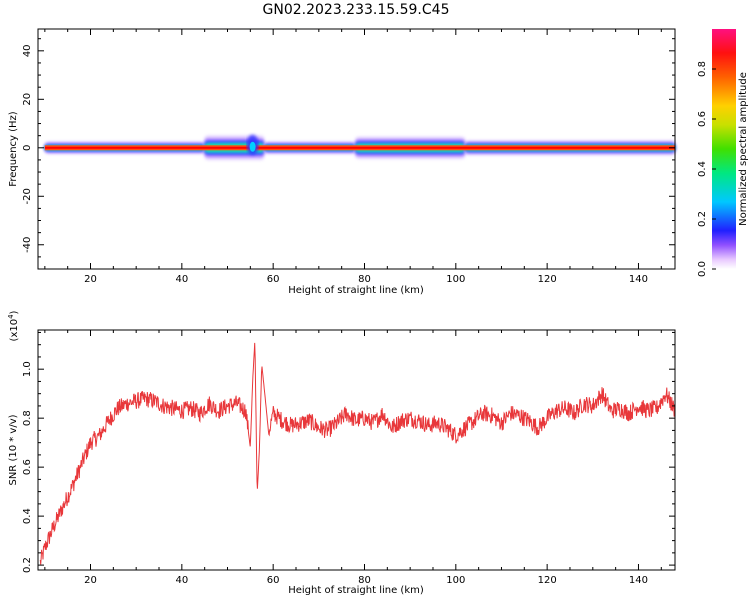  I want to click on spectrogram-ytick-label: 40, so click(27, 50).